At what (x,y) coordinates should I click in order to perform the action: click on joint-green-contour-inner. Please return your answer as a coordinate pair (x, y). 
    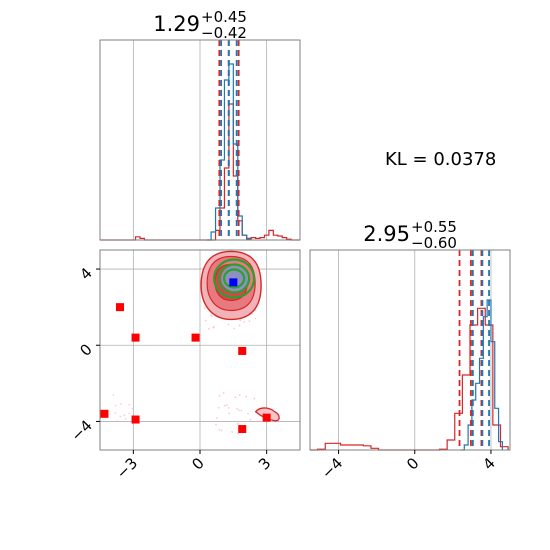
    Looking at the image, I should click on (234, 278).